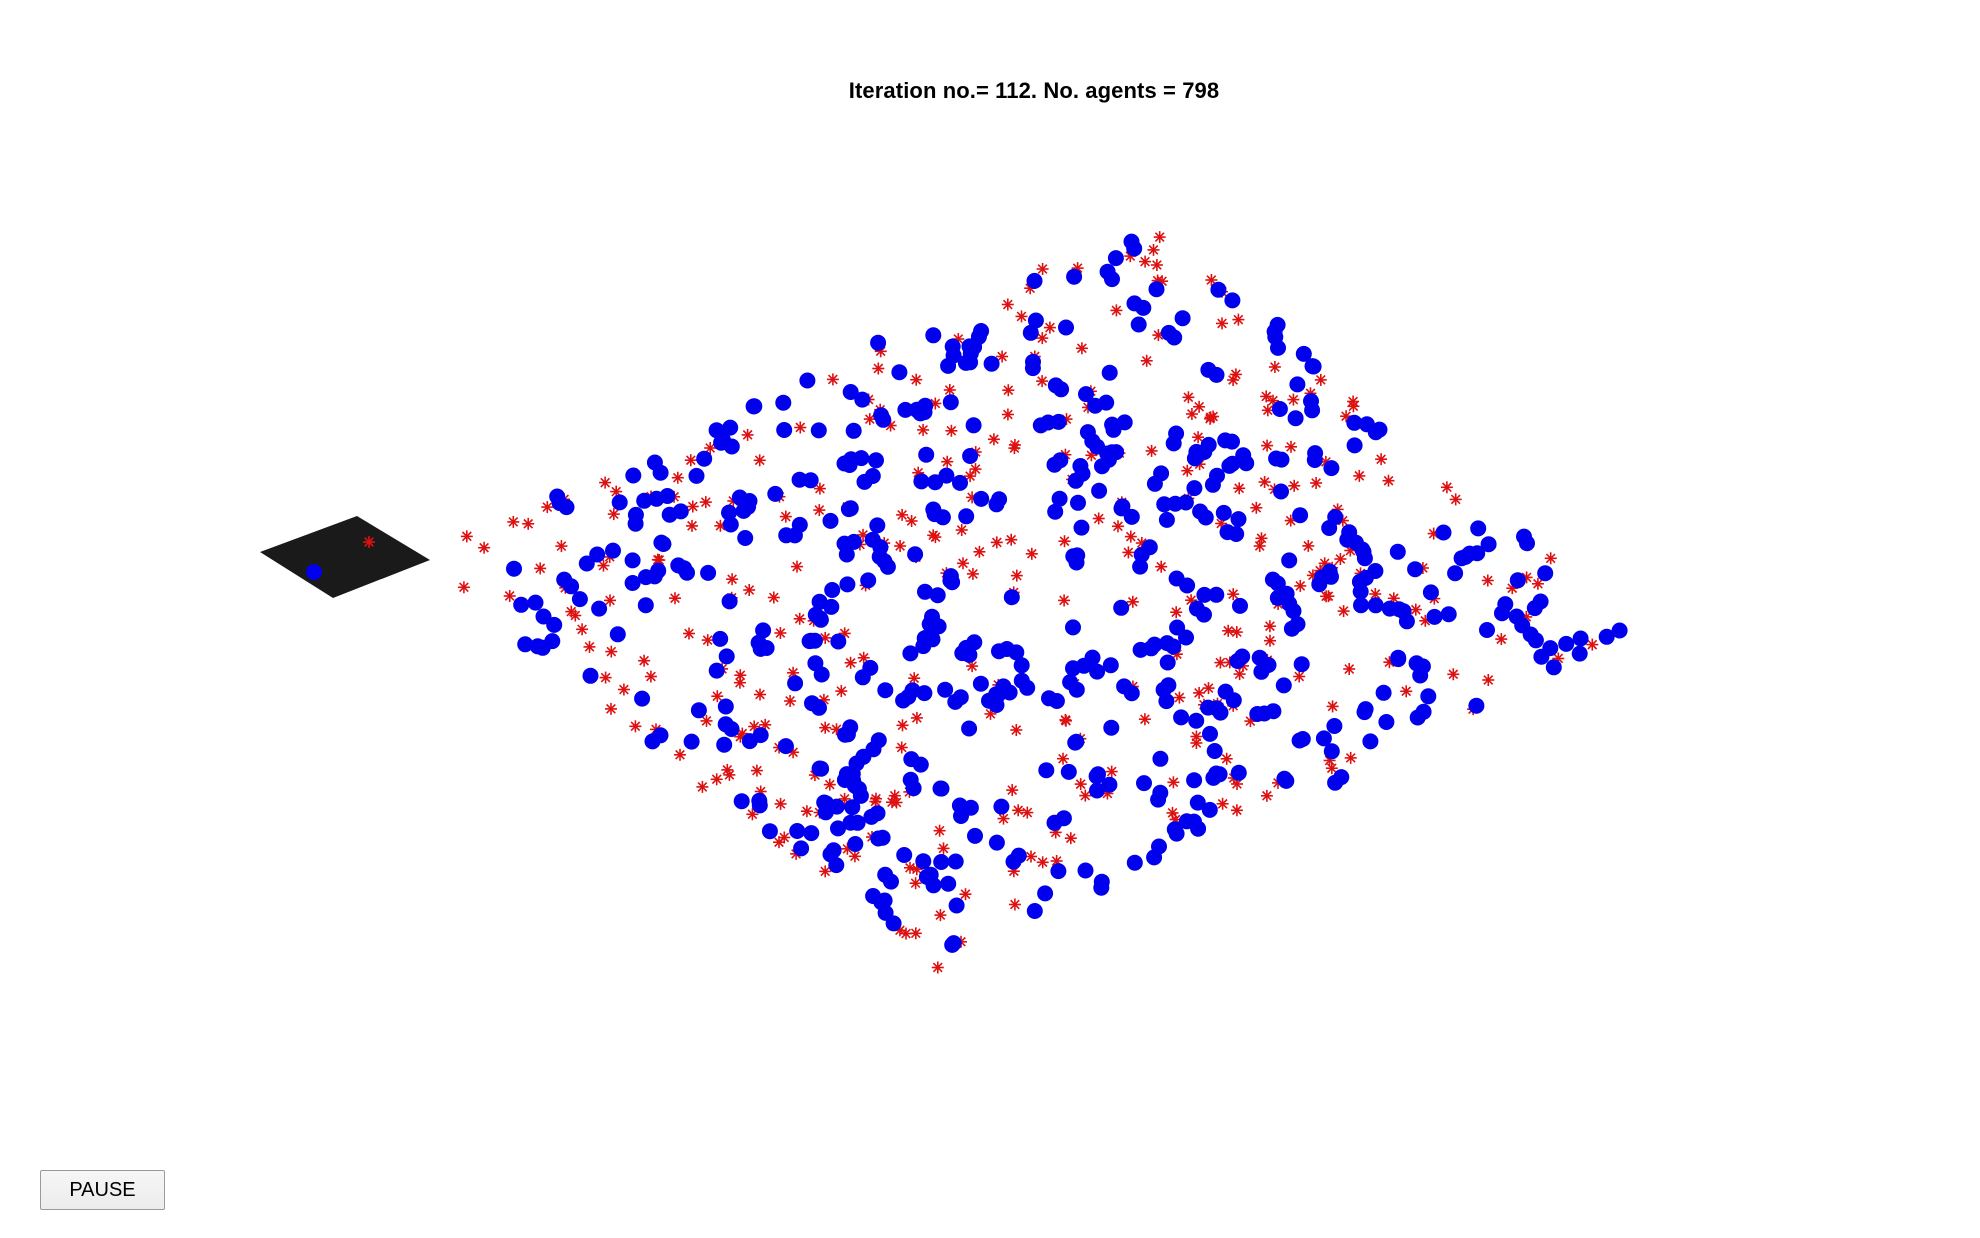 The width and height of the screenshot is (1980, 1238). Describe the element at coordinates (345, 557) in the screenshot. I see `dark-region-tile` at that location.